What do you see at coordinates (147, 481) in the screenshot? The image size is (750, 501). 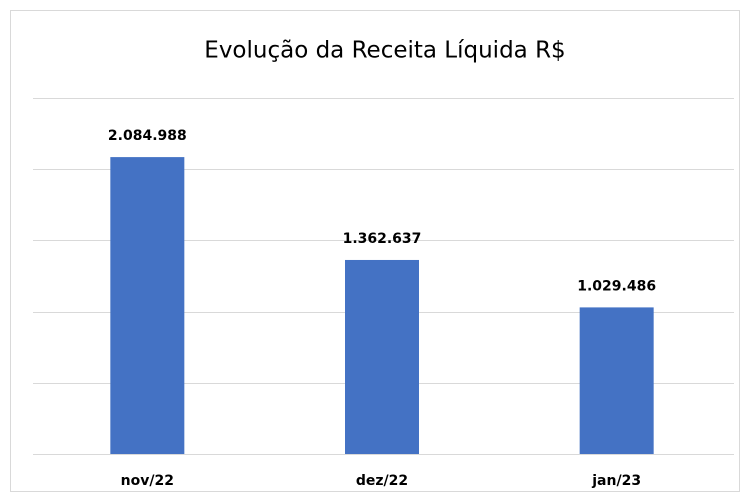 I see `x-tick-label: nov/22` at bounding box center [147, 481].